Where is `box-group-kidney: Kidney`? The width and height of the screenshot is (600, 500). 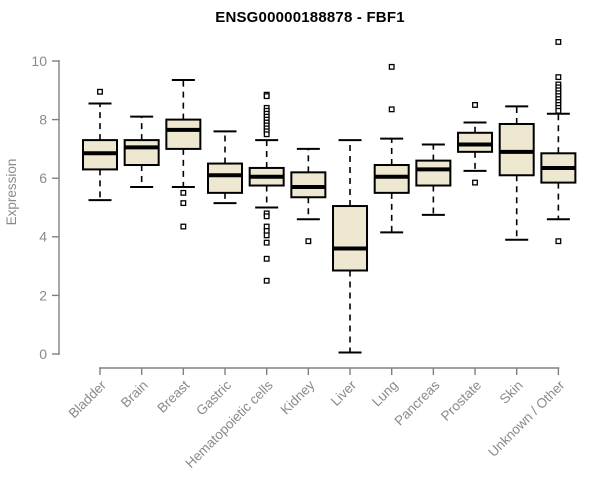
box-group-kidney: Kidney is located at coordinates (302, 282).